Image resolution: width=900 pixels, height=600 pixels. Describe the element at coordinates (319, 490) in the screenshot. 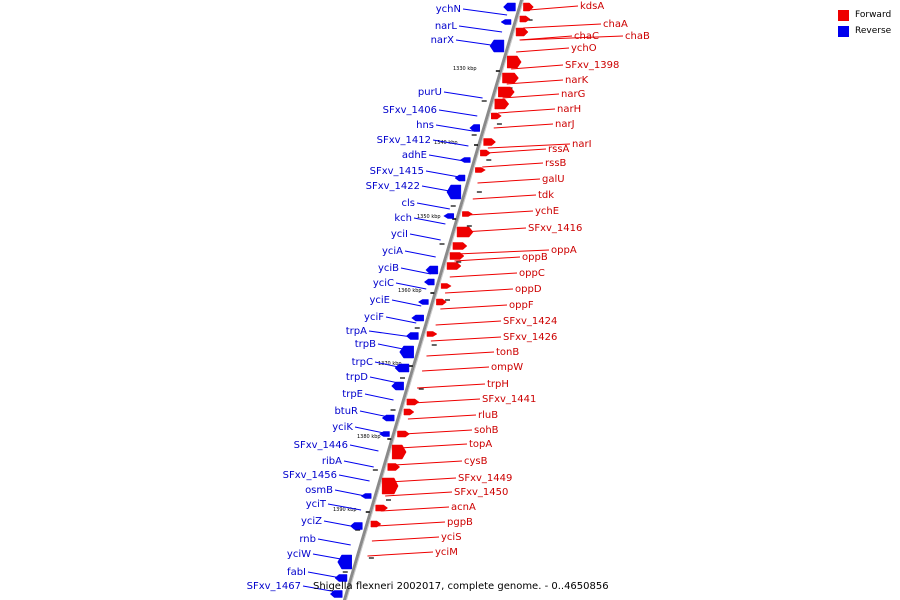

I see `reverse-gene-label: osmB` at that location.